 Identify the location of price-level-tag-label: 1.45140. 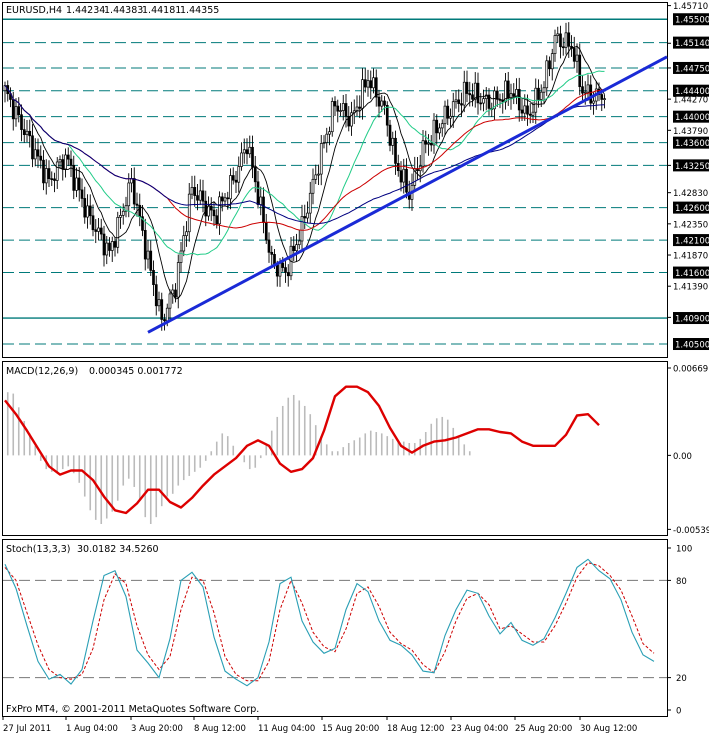
(692, 44).